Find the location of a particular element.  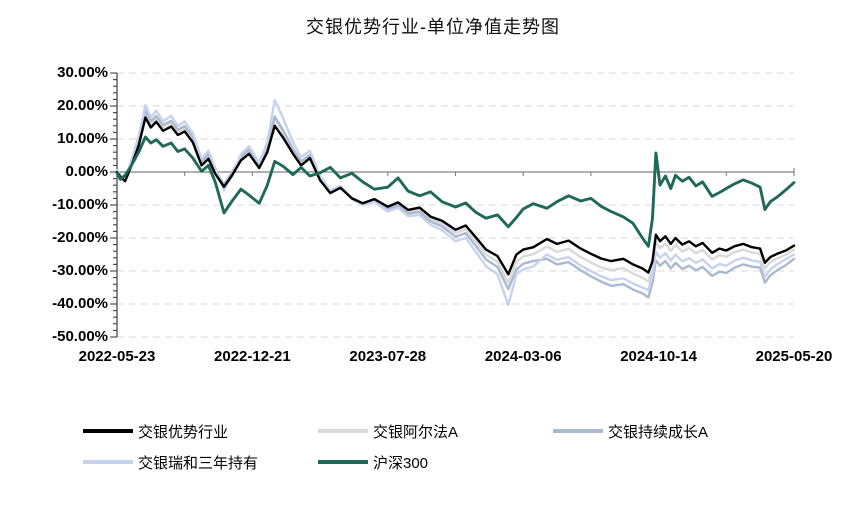

chart-title: 交银优势行业-单位净值走势图 is located at coordinates (433, 27).